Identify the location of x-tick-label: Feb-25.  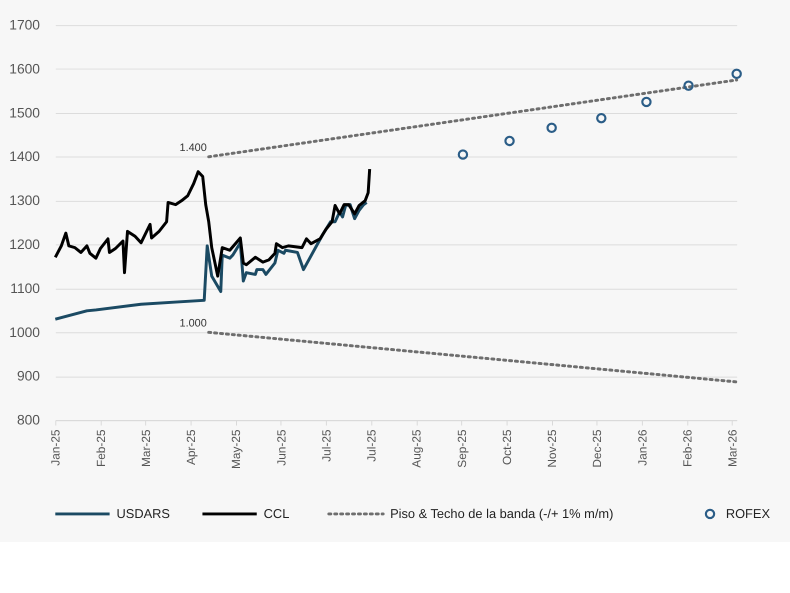
(101, 448).